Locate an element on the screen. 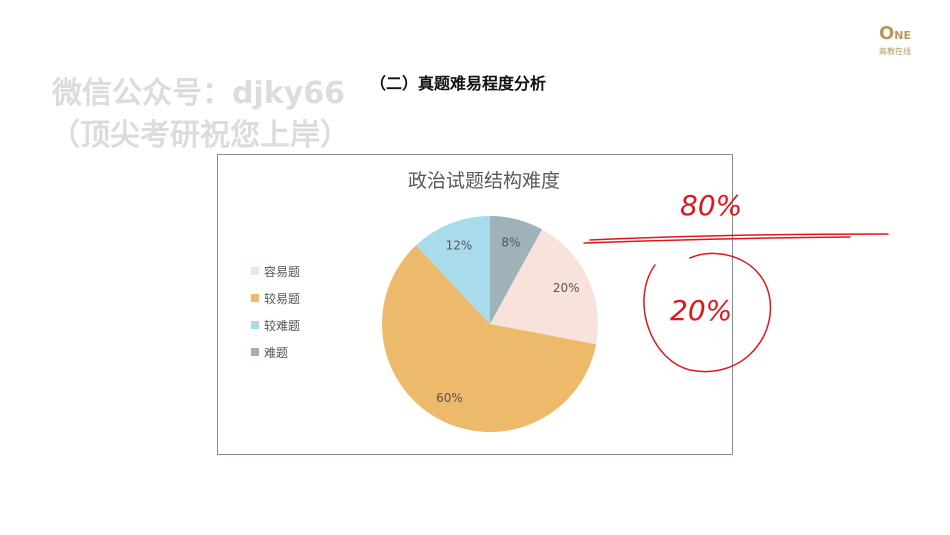 This screenshot has height=535, width=950. watermark-line1: 微信公众号：djky66 is located at coordinates (199, 93).